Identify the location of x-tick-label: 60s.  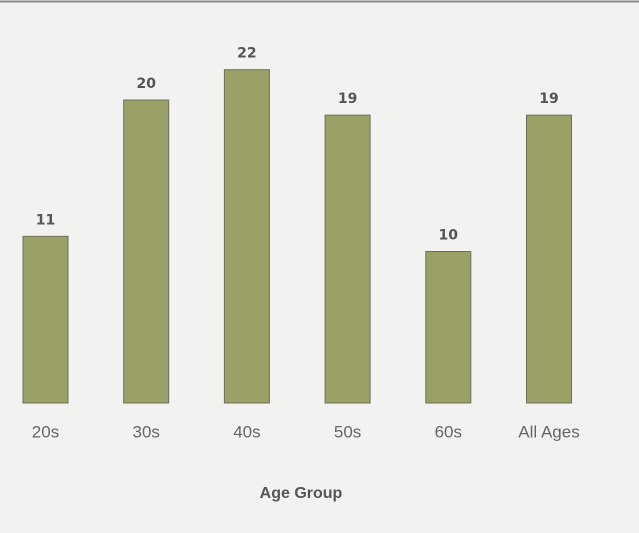
(448, 431).